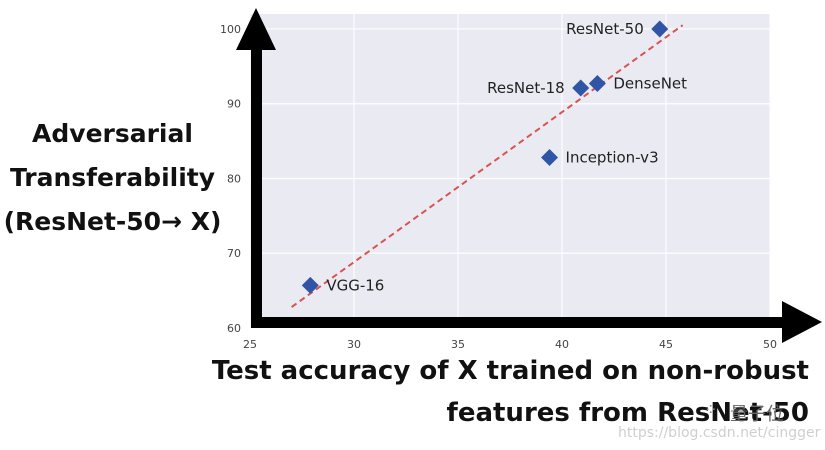  I want to click on y-tick-label-4: 100, so click(230, 29).